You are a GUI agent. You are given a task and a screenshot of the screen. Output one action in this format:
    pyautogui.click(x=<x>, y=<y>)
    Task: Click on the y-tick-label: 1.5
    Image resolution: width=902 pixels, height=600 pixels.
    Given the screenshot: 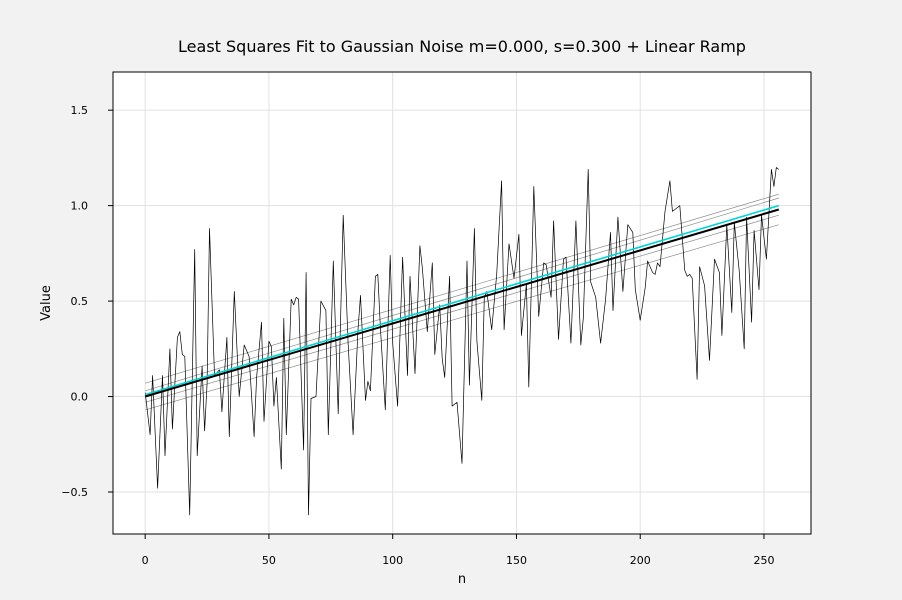 What is the action you would take?
    pyautogui.click(x=80, y=110)
    